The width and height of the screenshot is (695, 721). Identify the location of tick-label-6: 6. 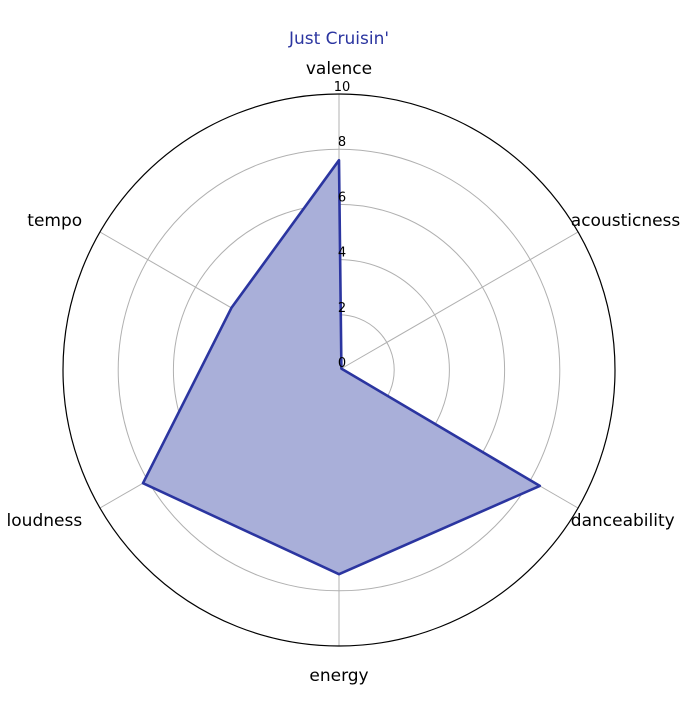
(342, 197).